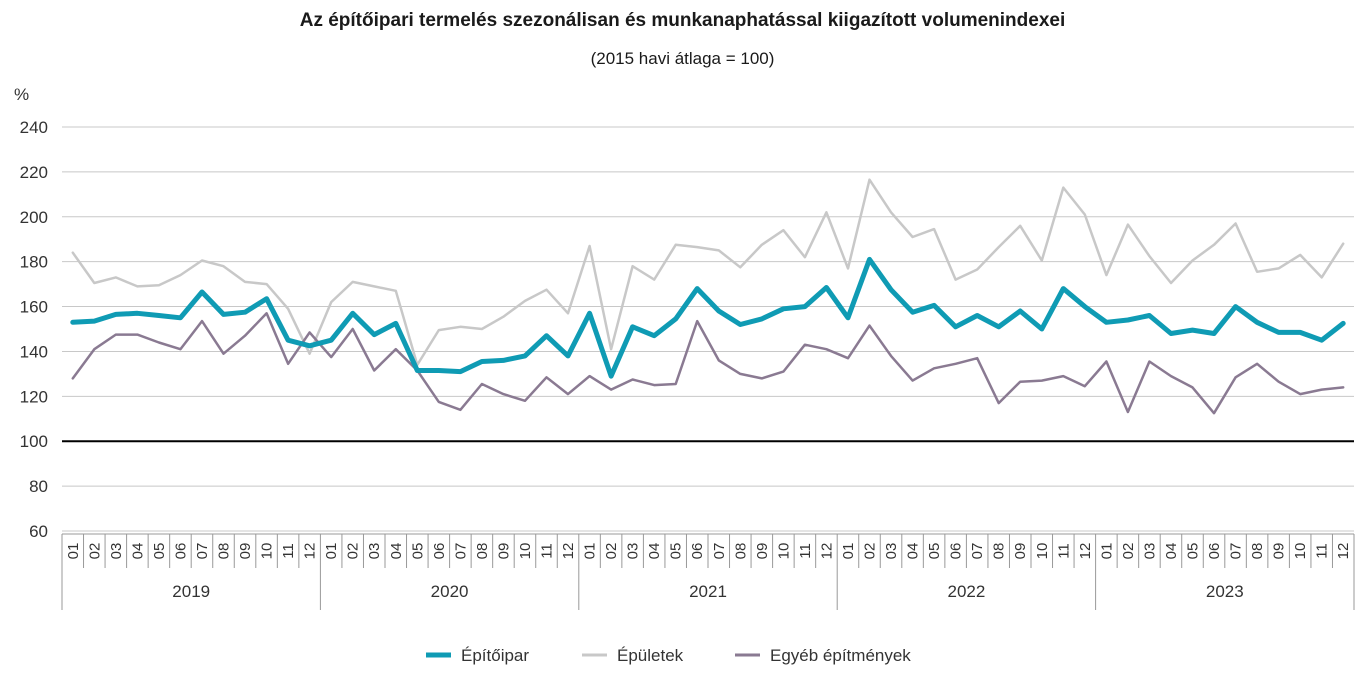  I want to click on legend: Építőipar Épületek Egyéb építmények, so click(668, 655).